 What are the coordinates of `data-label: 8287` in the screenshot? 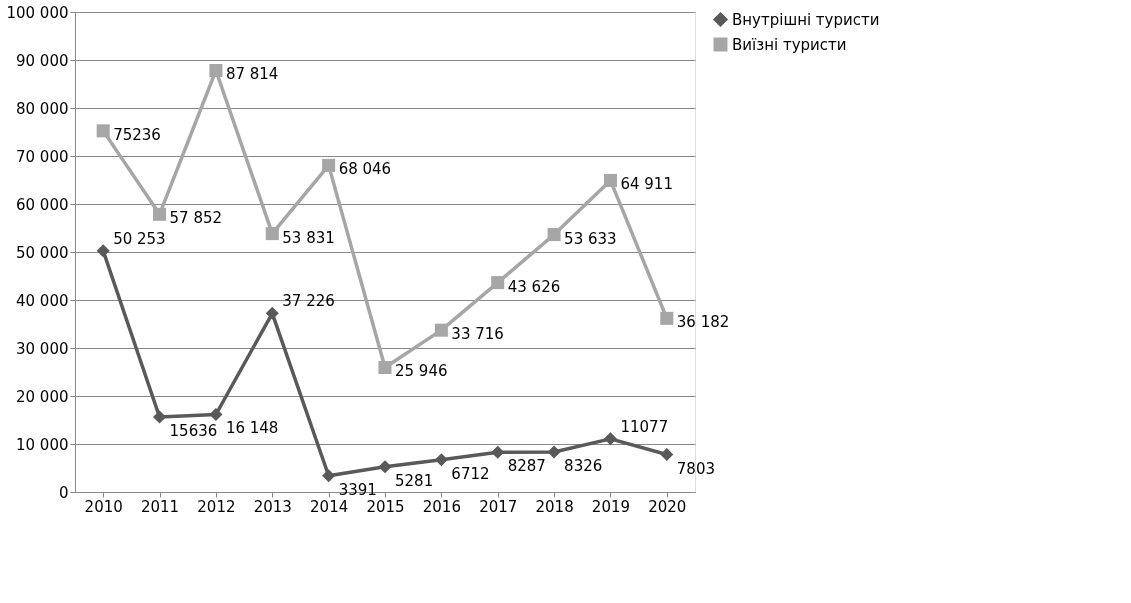 It's located at (526, 466).